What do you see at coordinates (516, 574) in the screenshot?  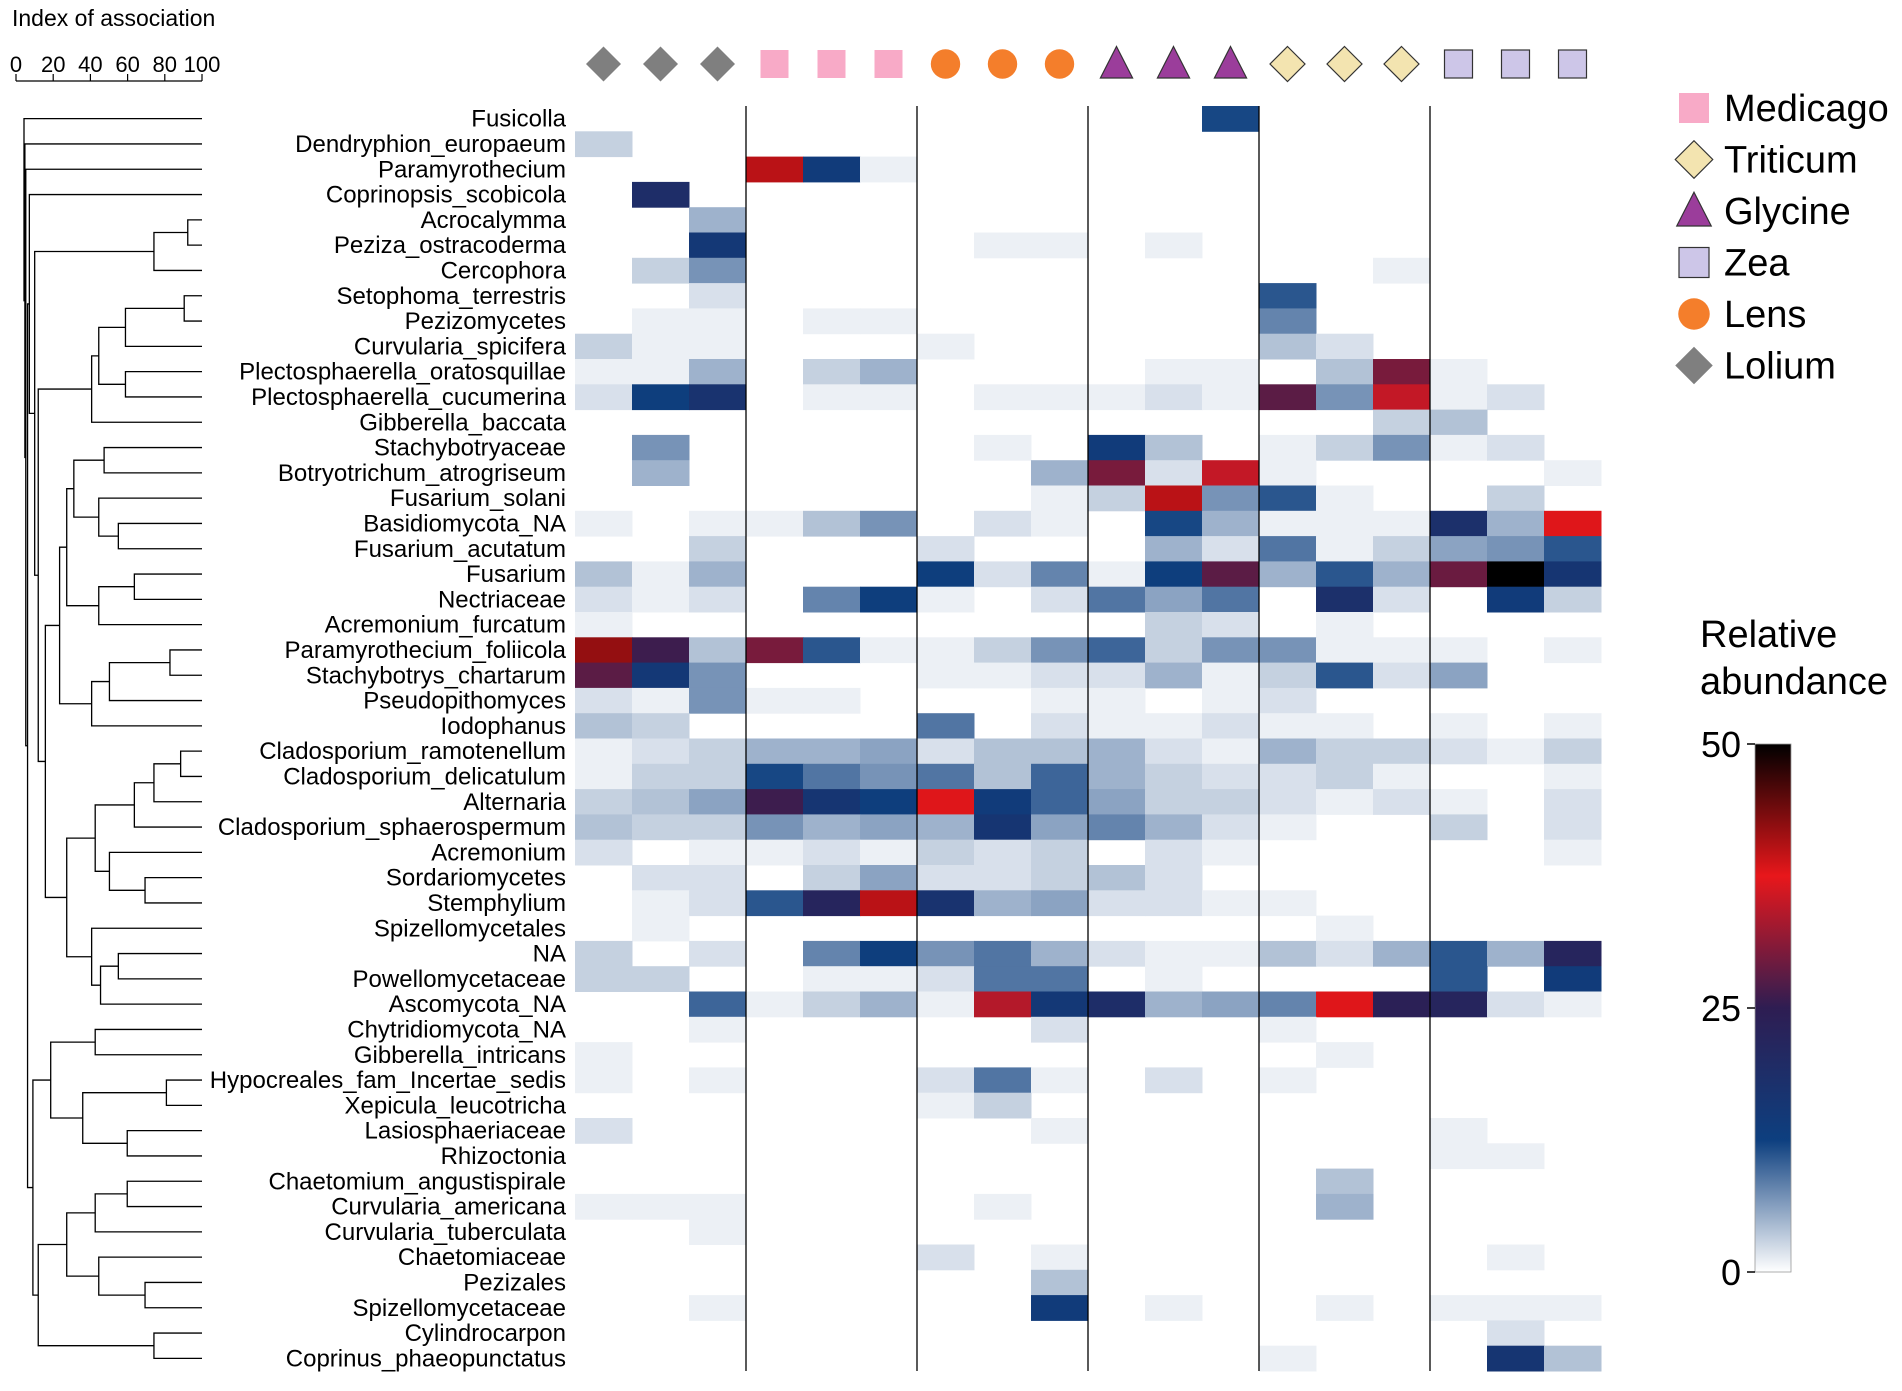 I see `row-label: Fusarium` at bounding box center [516, 574].